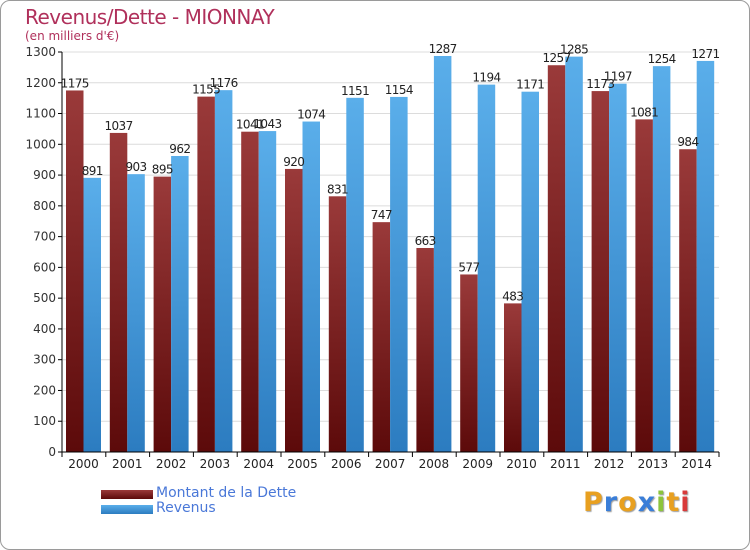 Image resolution: width=750 pixels, height=550 pixels. What do you see at coordinates (92, 171) in the screenshot?
I see `data-label-revenus: 891` at bounding box center [92, 171].